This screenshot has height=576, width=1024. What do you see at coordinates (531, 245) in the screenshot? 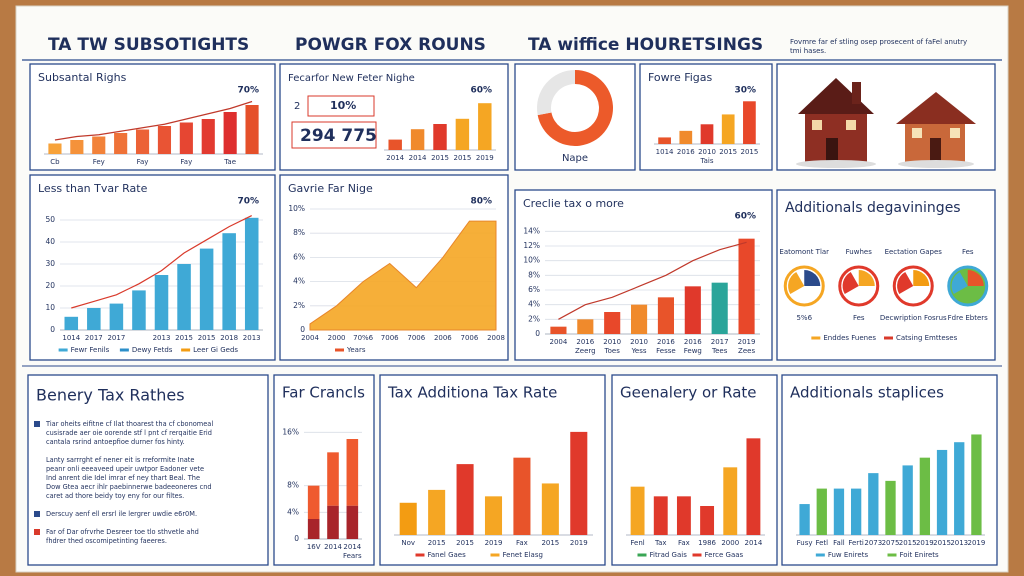
I see `y-tick-label: 12%` at bounding box center [531, 245].